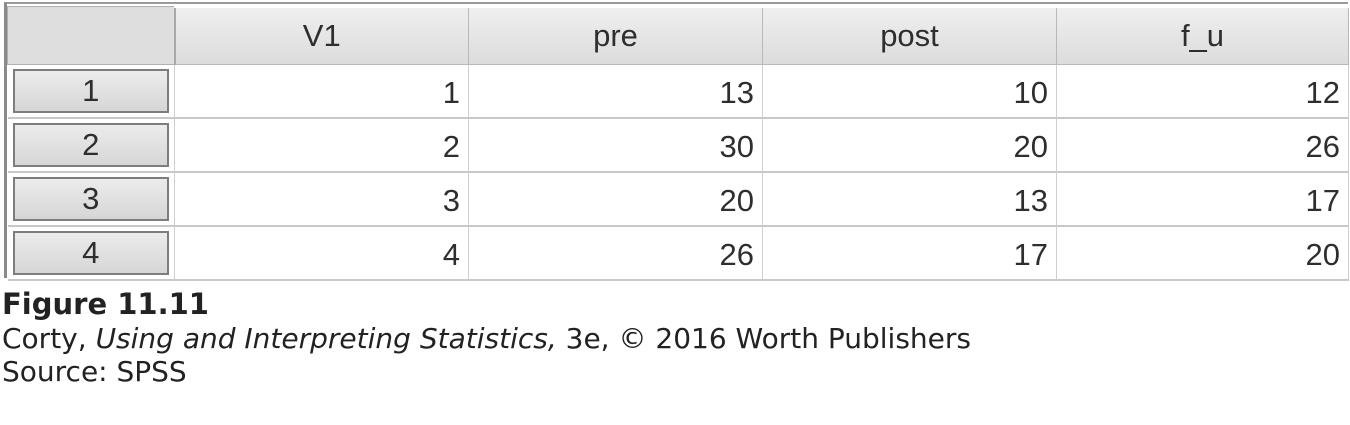  Describe the element at coordinates (44, 338) in the screenshot. I see `author: Corty,` at that location.